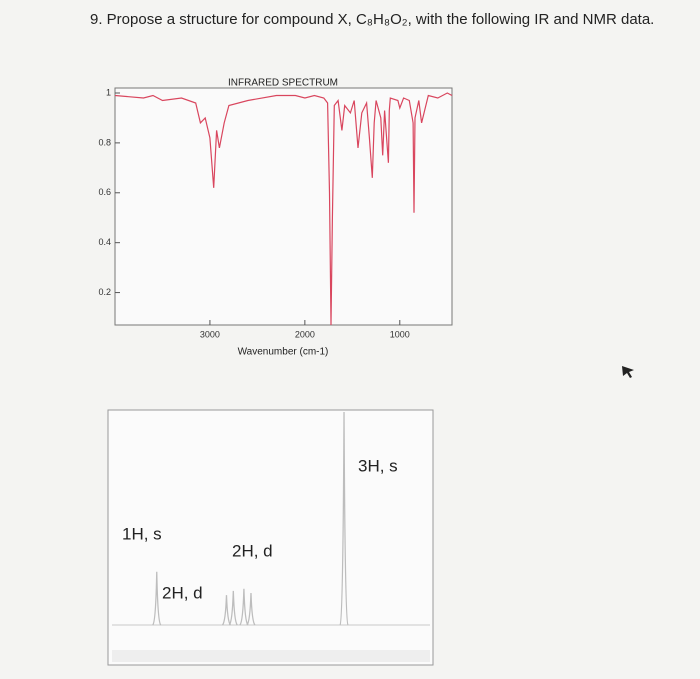  What do you see at coordinates (271, 656) in the screenshot?
I see `nmr-axis-strip` at bounding box center [271, 656].